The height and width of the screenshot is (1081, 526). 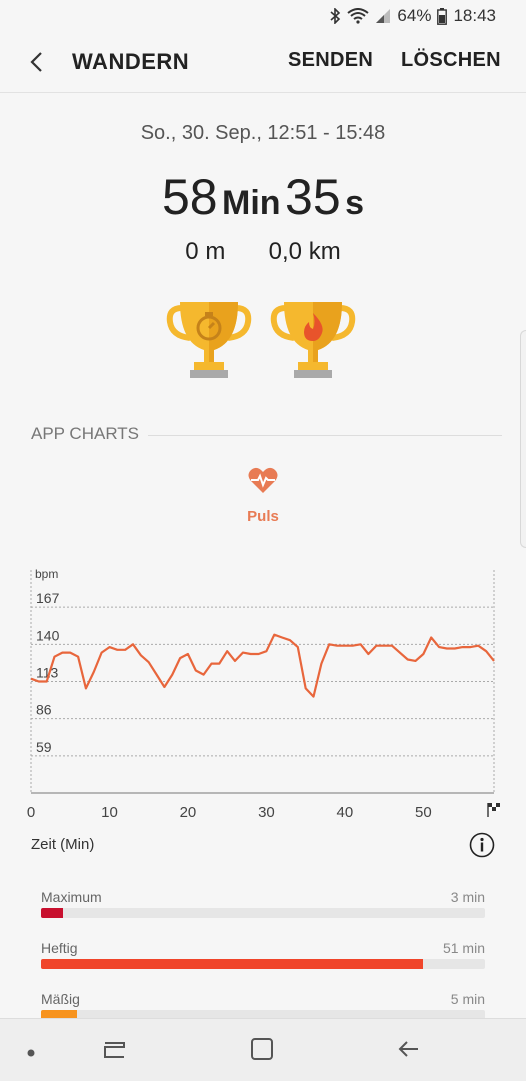 What do you see at coordinates (46, 574) in the screenshot?
I see `y-axis-label: bpm` at bounding box center [46, 574].